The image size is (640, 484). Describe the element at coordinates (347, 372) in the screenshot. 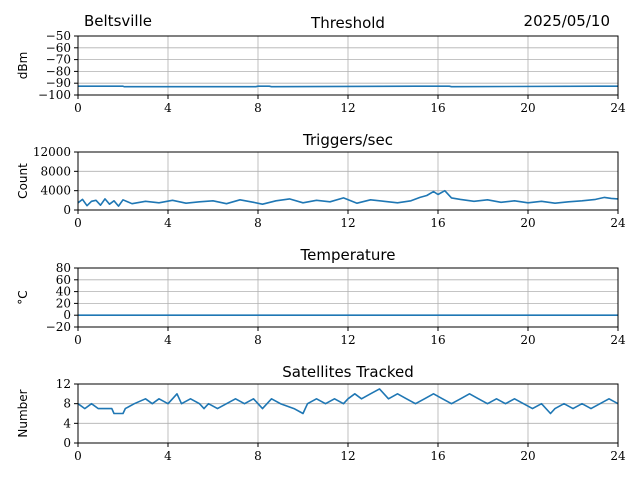

I see `chart-title: Satellites Tracked` at that location.